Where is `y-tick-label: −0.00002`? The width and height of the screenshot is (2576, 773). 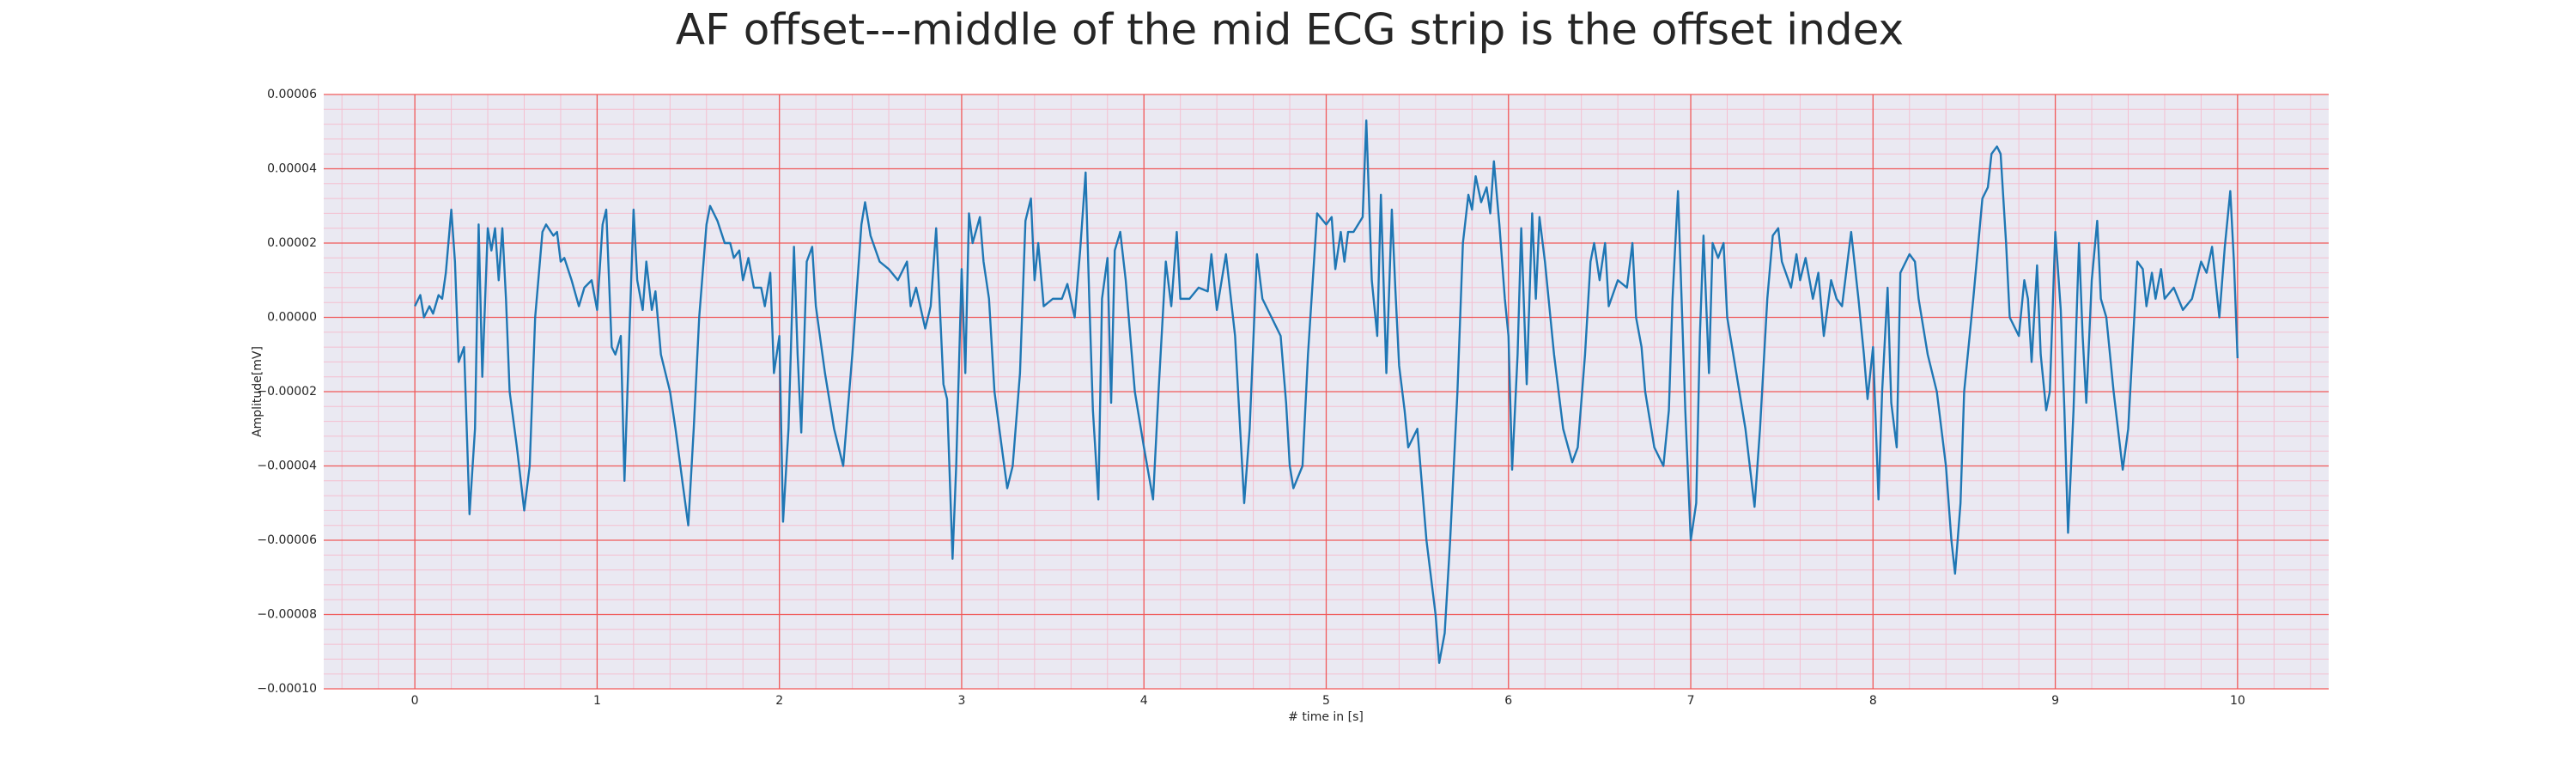 y-tick-label: −0.00002 is located at coordinates (287, 392).